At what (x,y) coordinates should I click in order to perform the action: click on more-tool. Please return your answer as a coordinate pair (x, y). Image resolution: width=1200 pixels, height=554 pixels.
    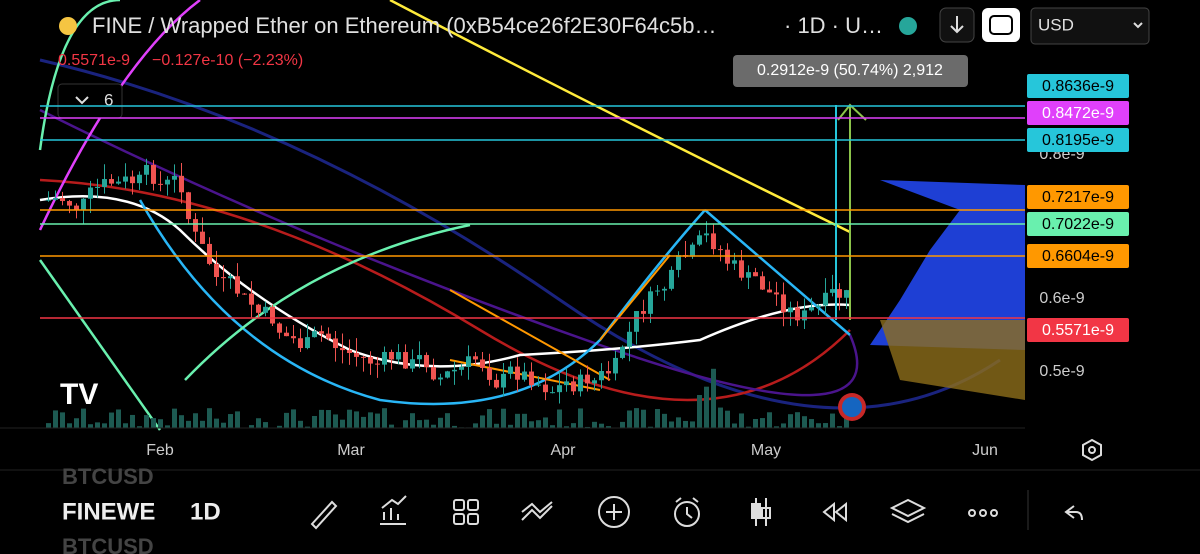
    Looking at the image, I should click on (972, 513).